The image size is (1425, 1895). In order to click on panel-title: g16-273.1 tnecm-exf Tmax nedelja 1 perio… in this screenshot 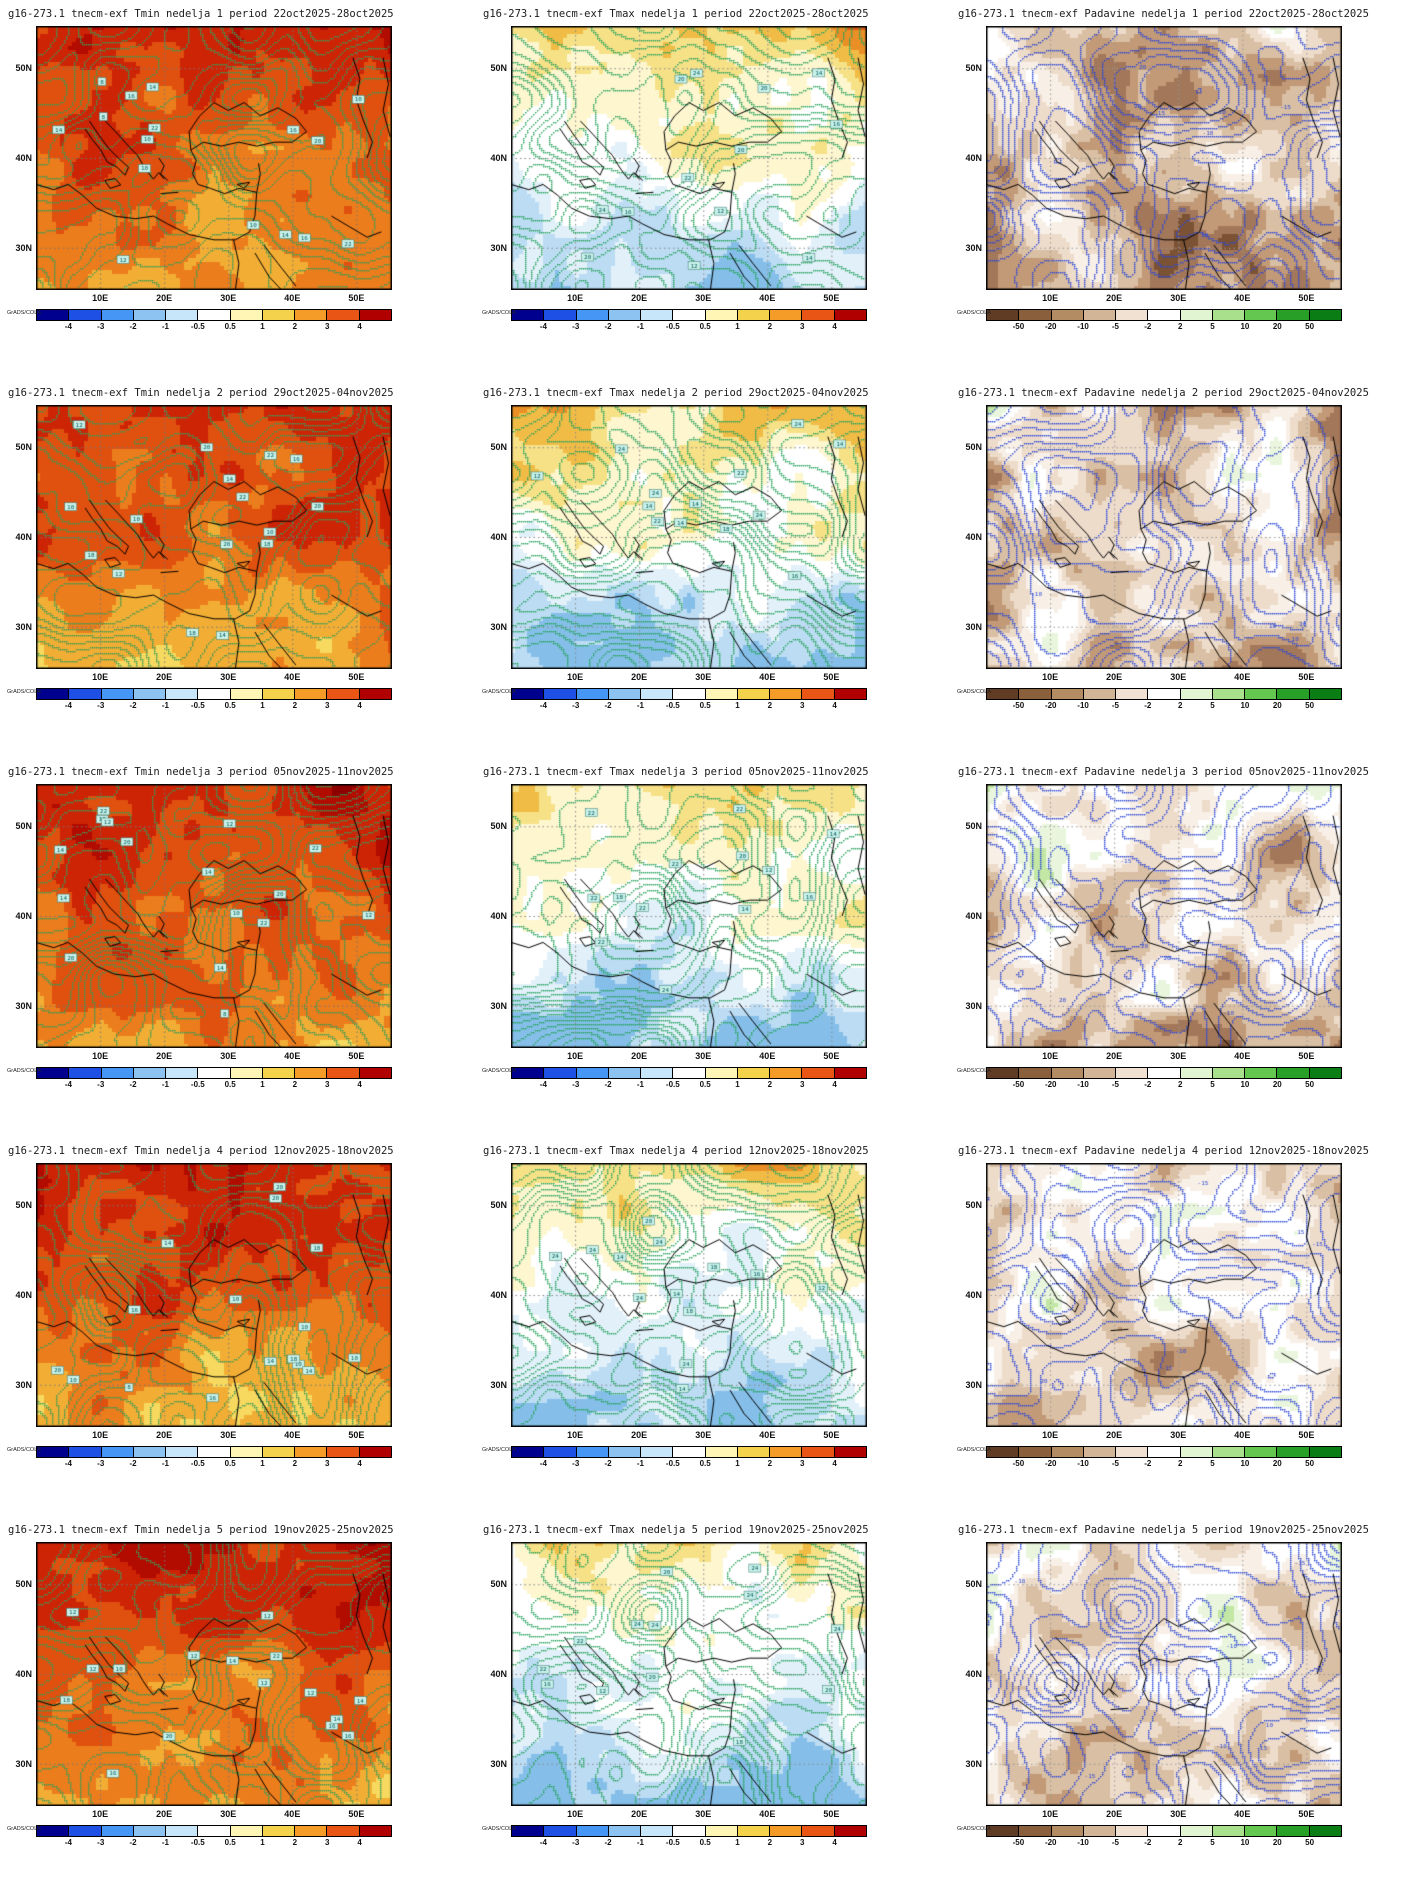, I will do `click(676, 14)`.